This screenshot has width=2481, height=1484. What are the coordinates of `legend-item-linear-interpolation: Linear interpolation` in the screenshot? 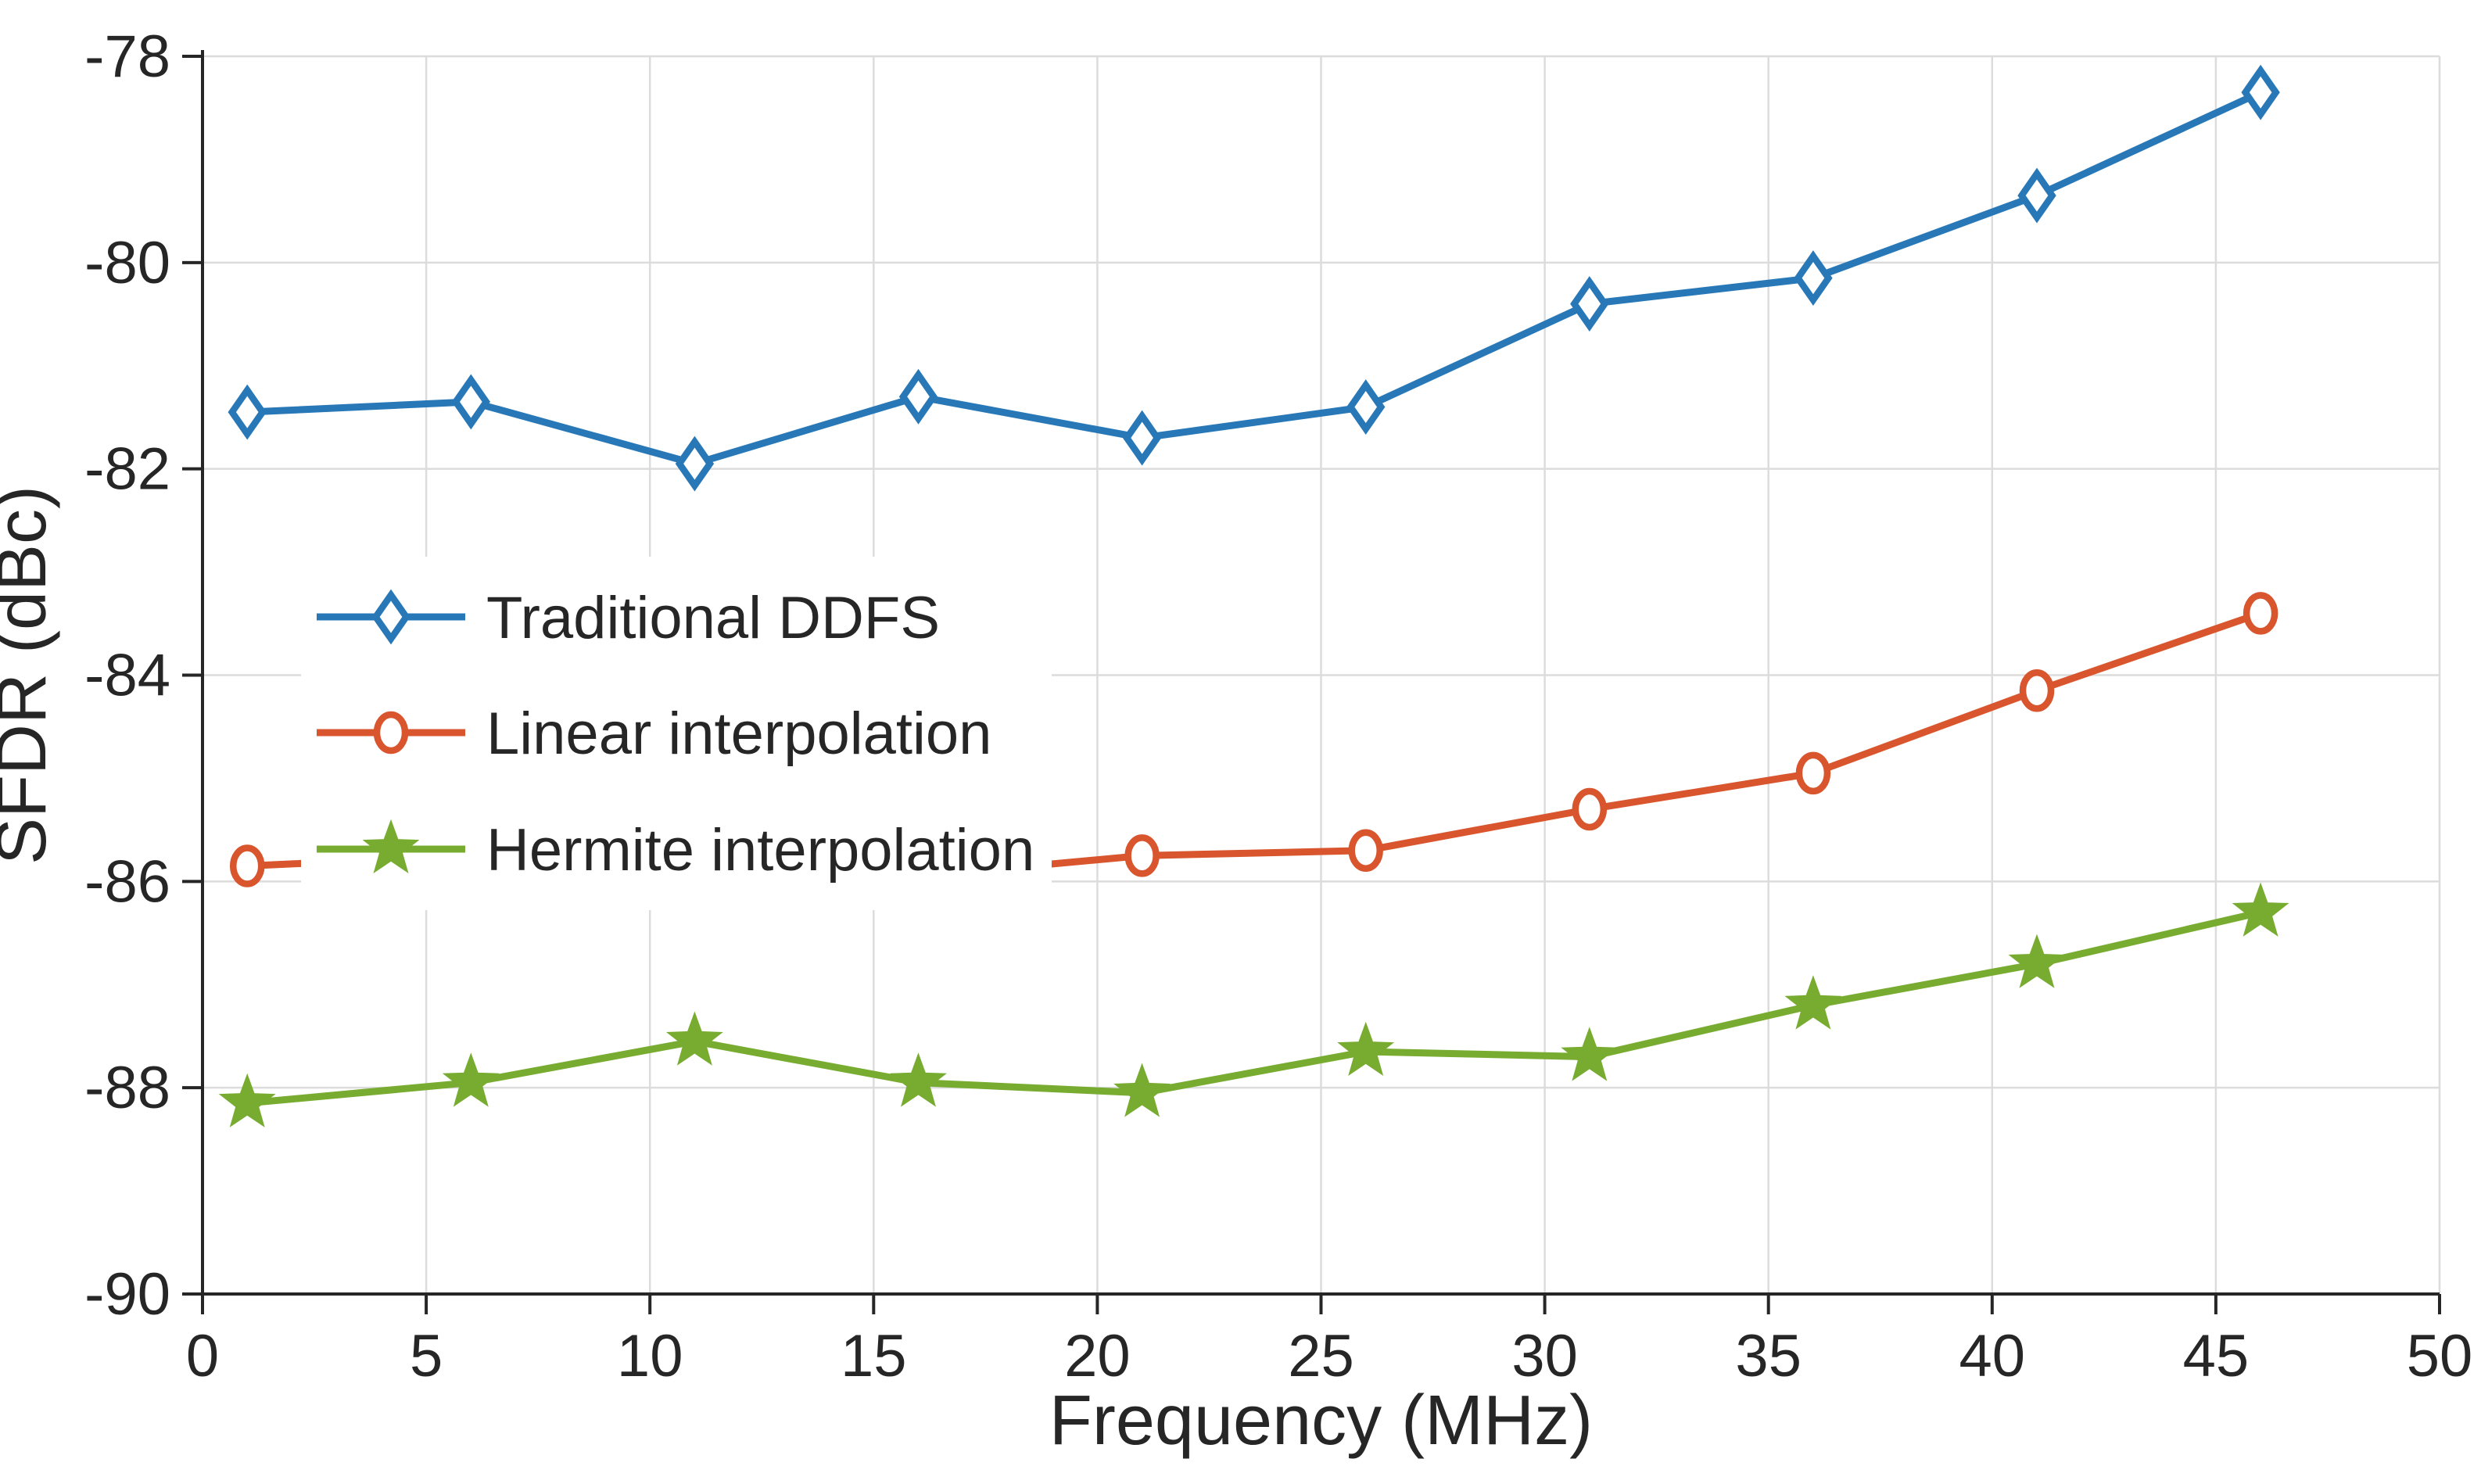 It's located at (654, 734).